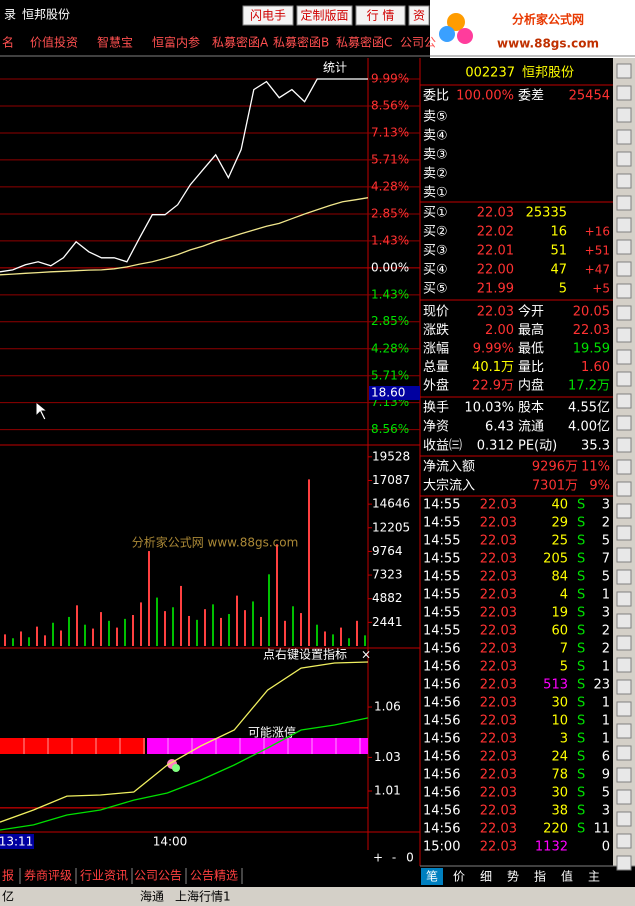  What do you see at coordinates (305, 654) in the screenshot?
I see `indicator-title: 点右键设置指标` at bounding box center [305, 654].